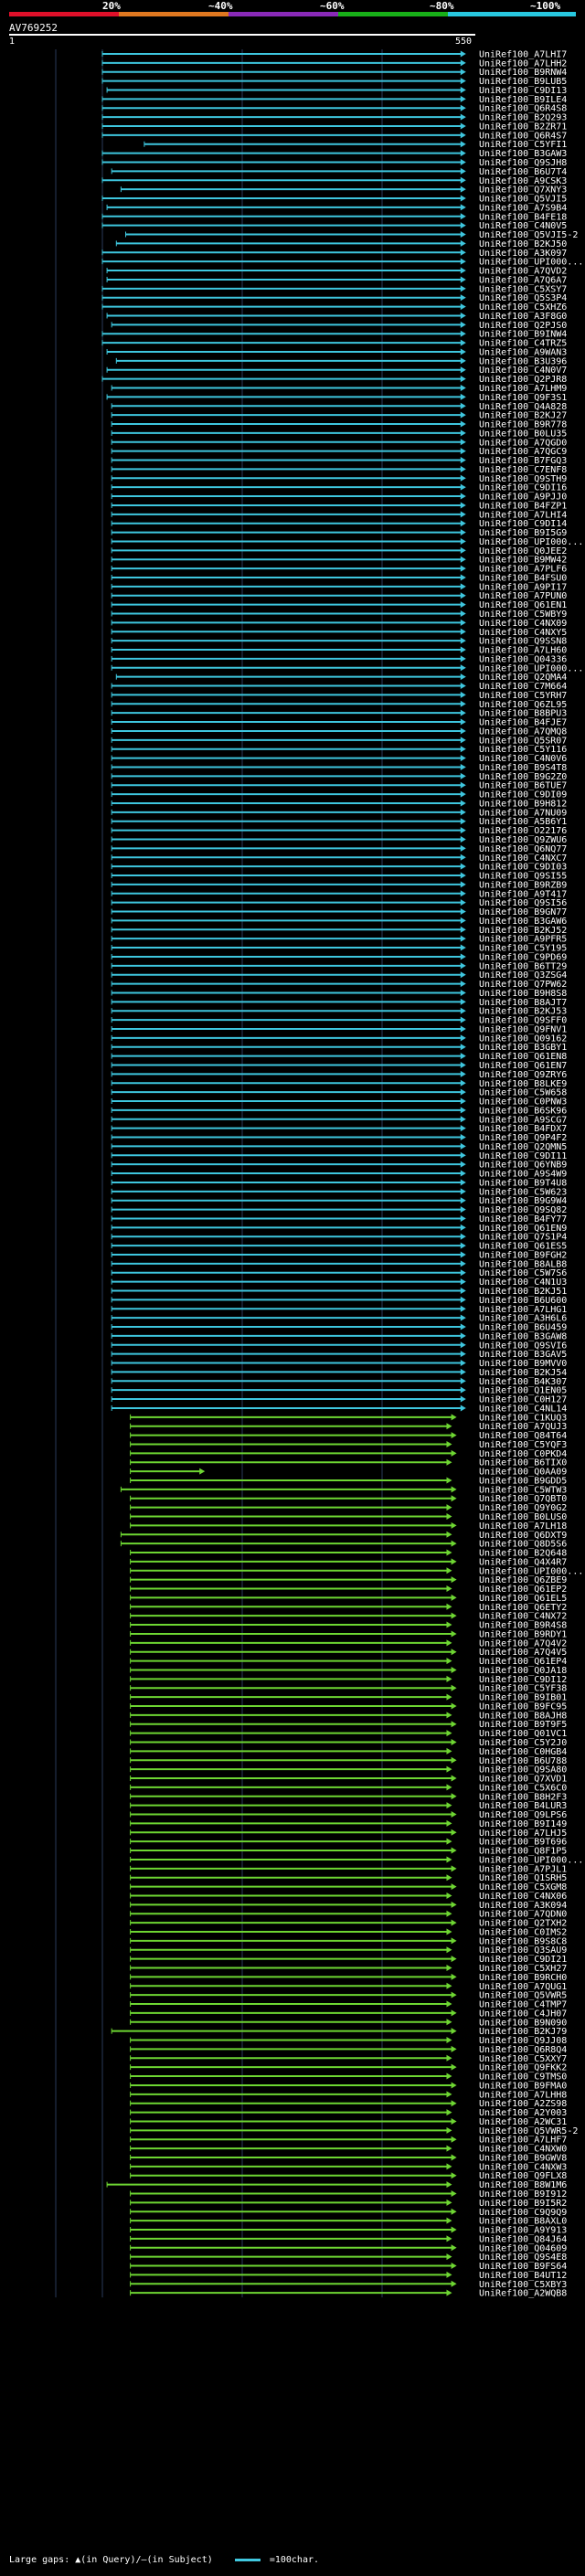 The image size is (585, 2576). I want to click on hit-label: UniRef100_C0HGB4, so click(523, 1752).